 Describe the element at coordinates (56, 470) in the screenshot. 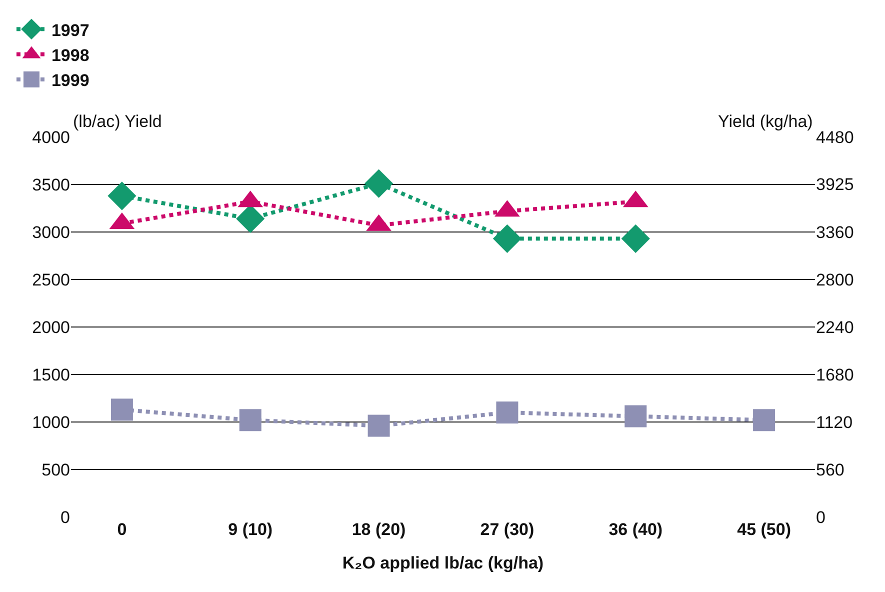

I see `y-tick-label: 500` at that location.